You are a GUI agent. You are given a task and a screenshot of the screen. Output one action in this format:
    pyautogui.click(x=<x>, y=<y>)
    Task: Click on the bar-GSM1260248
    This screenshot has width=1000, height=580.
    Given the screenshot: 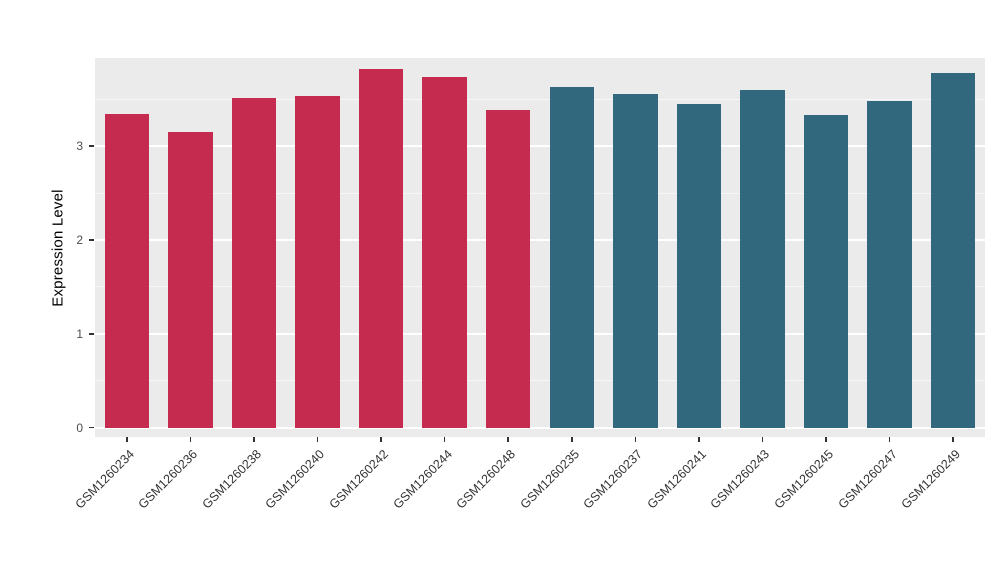 What is the action you would take?
    pyautogui.click(x=508, y=268)
    